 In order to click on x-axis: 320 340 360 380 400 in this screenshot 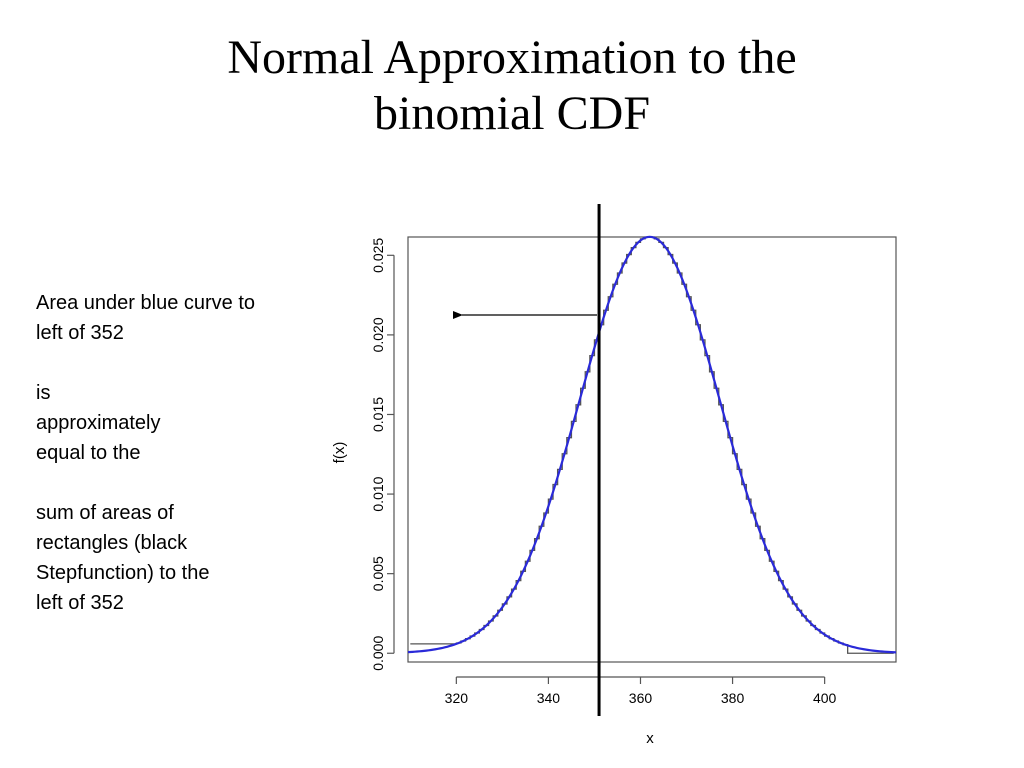, I will do `click(641, 691)`.